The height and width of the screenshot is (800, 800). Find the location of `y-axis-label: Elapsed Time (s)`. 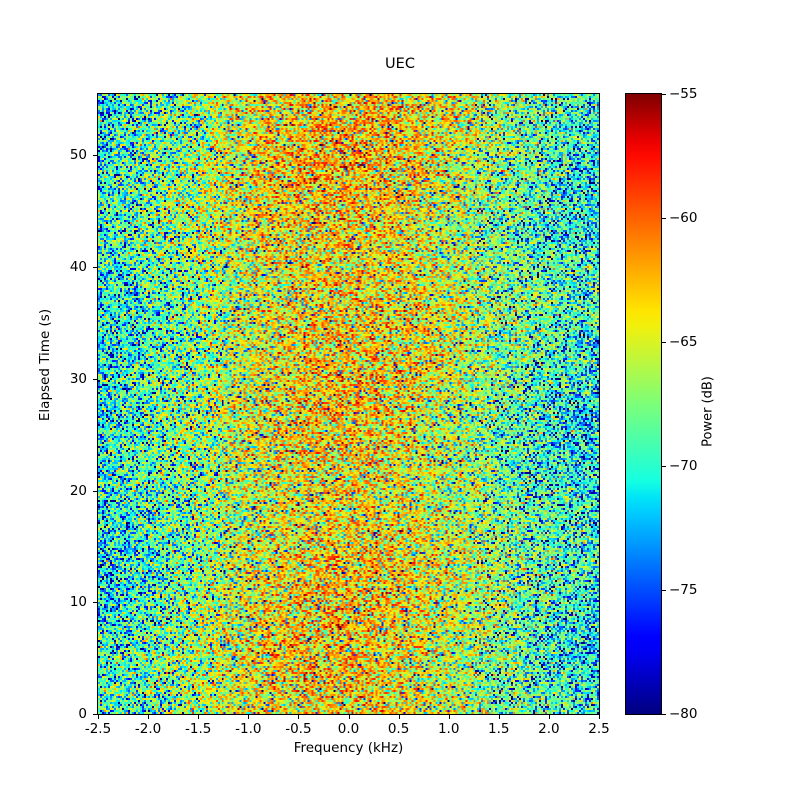

y-axis-label: Elapsed Time (s) is located at coordinates (45, 365).